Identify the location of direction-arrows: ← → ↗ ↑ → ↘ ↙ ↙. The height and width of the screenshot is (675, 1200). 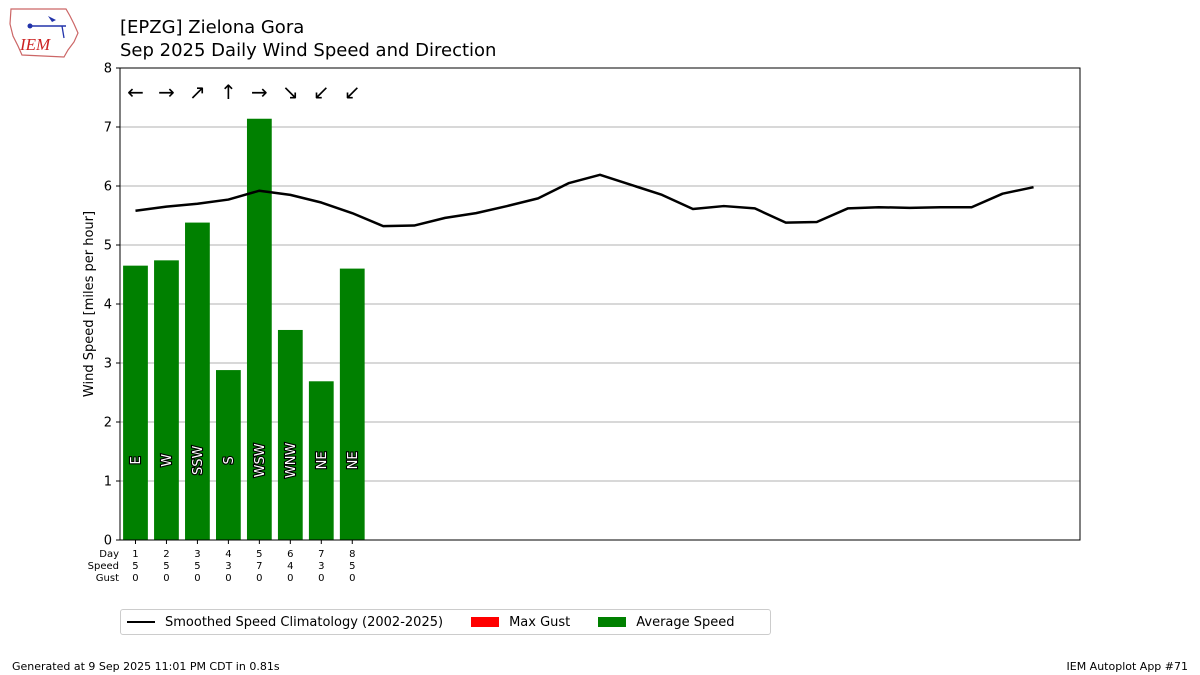
(244, 92).